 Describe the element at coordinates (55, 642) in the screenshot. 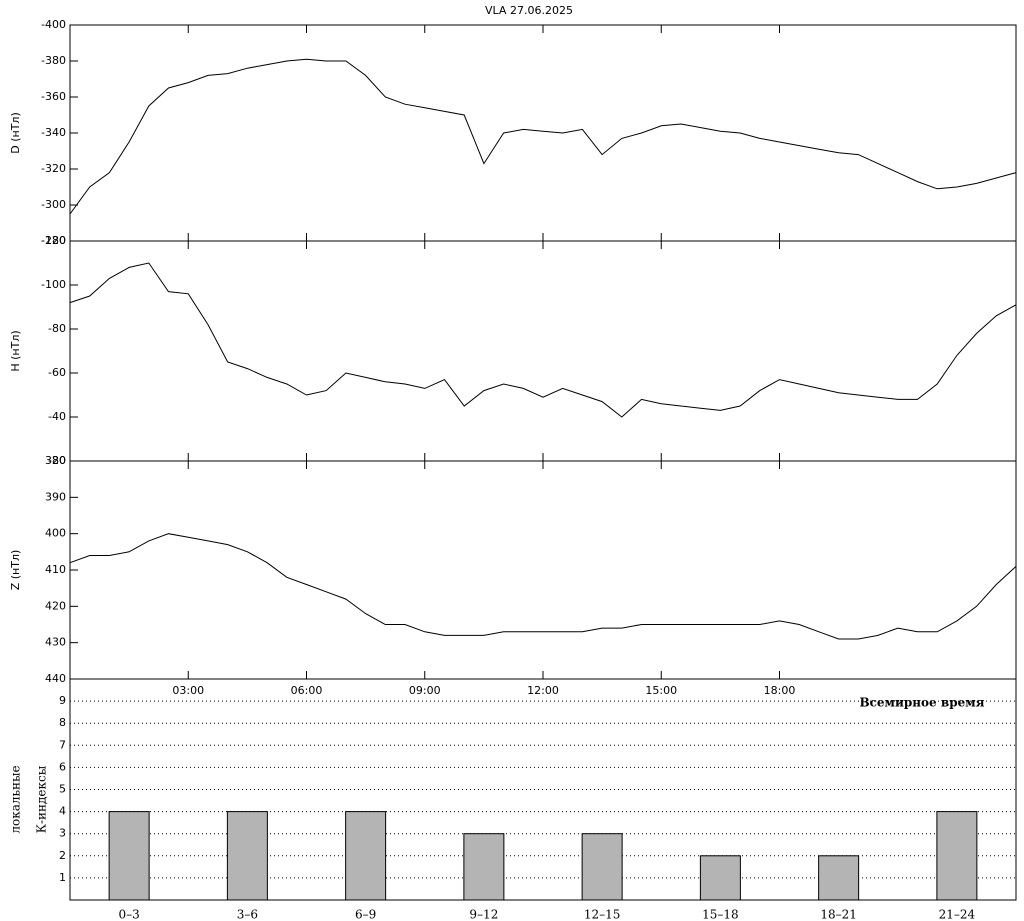

I see `y-tick-label: 430` at that location.